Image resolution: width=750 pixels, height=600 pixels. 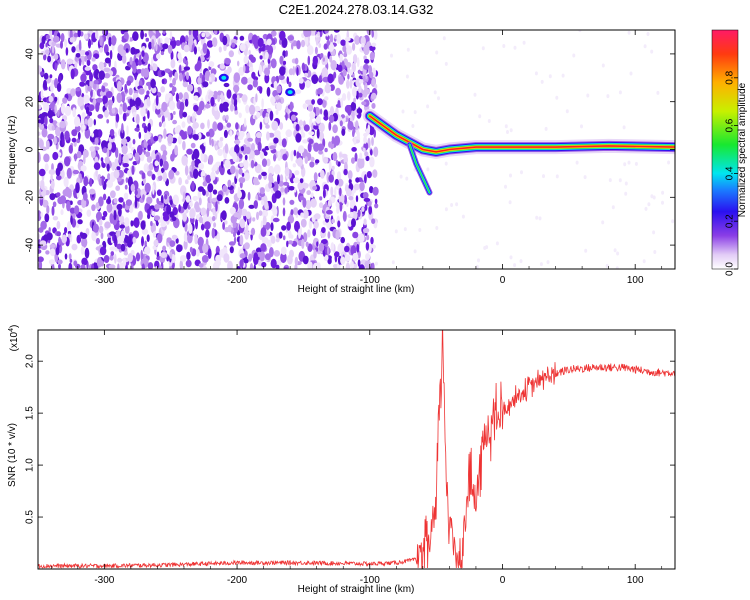 I want to click on top-x-axis-label: Height of straight line (km), so click(x=356, y=289).